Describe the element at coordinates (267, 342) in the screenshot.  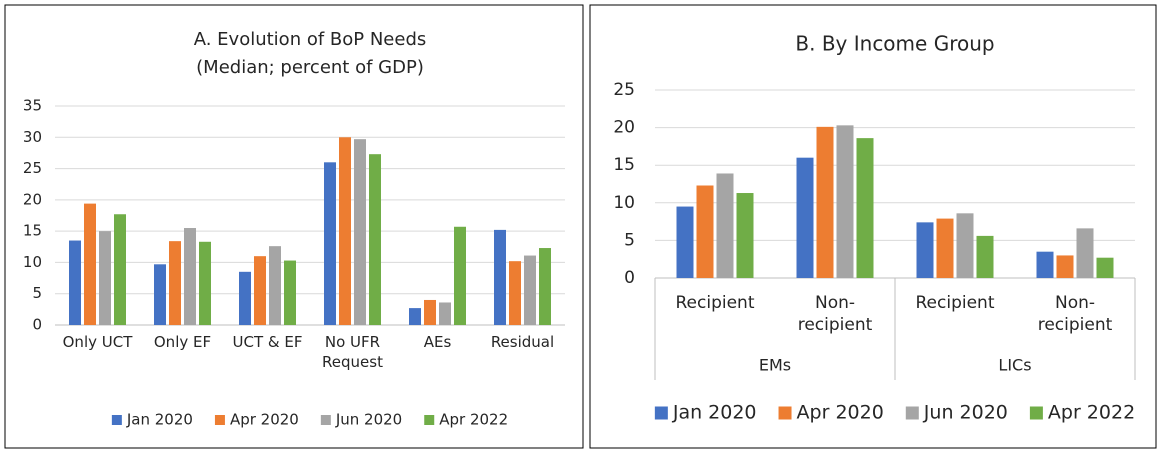
I see `x-tick-label: UCT & EF` at that location.